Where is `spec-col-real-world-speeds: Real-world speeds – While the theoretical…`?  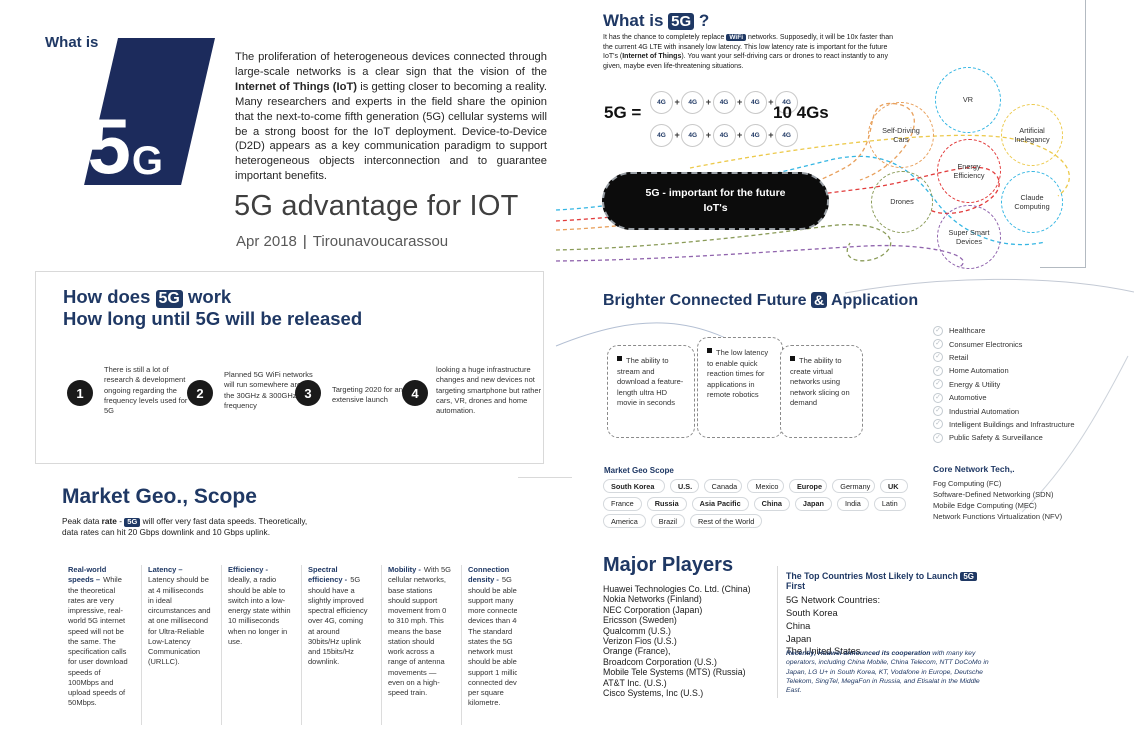
spec-col-real-world-speeds: Real-world speeds – While the theoretical… is located at coordinates (102, 645).